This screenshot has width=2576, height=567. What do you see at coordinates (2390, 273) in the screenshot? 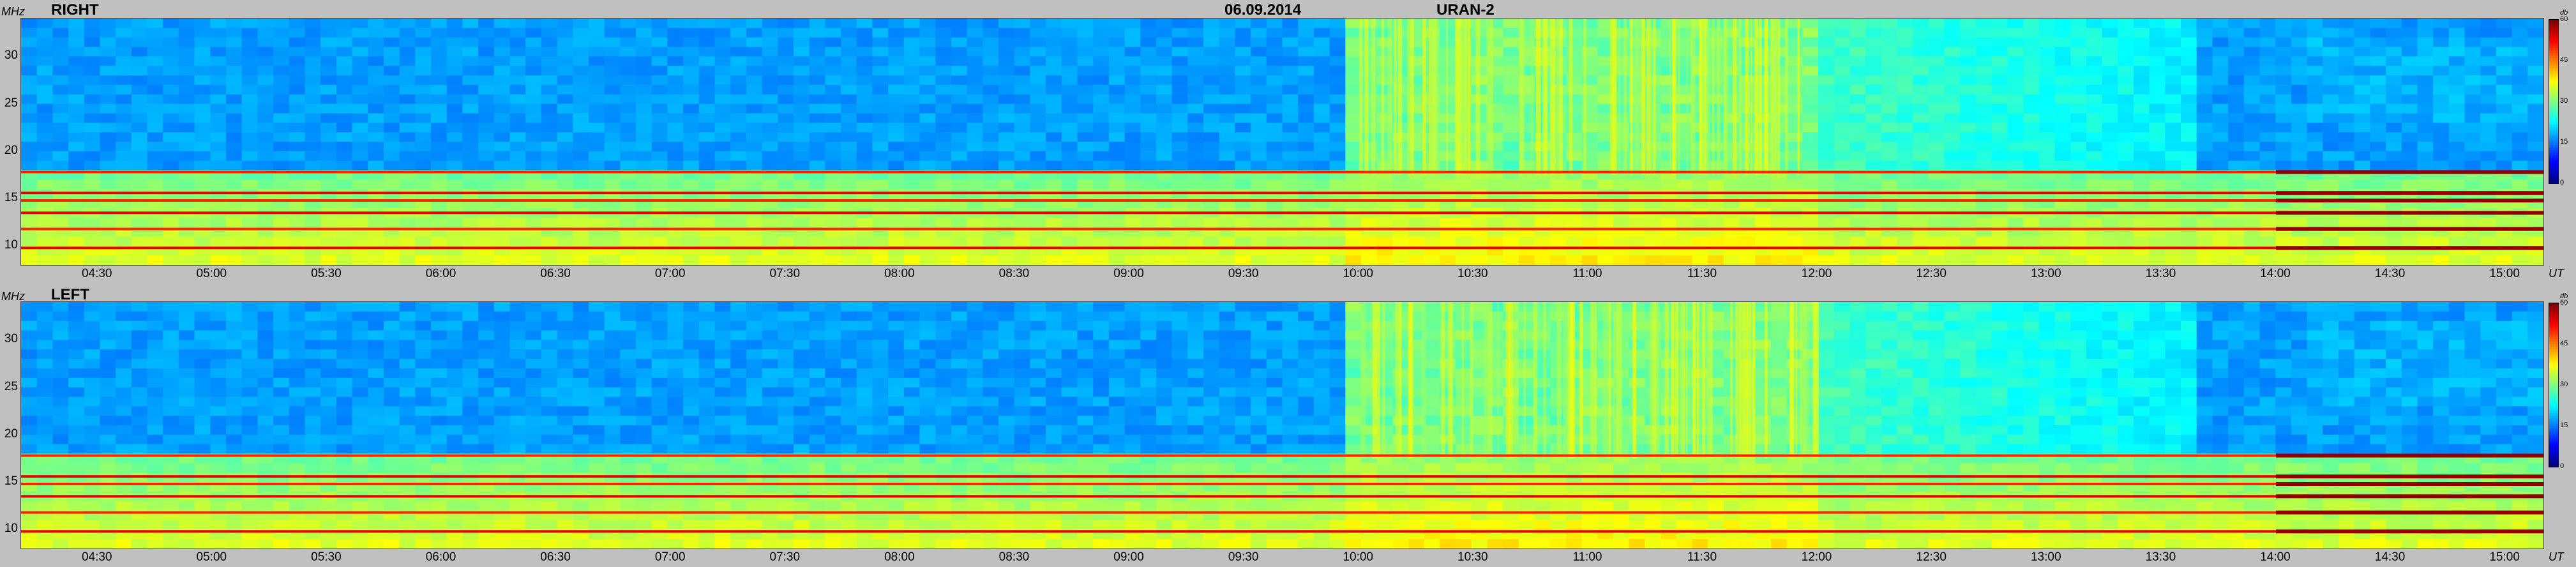
I see `x-tick-label: 14:30` at bounding box center [2390, 273].